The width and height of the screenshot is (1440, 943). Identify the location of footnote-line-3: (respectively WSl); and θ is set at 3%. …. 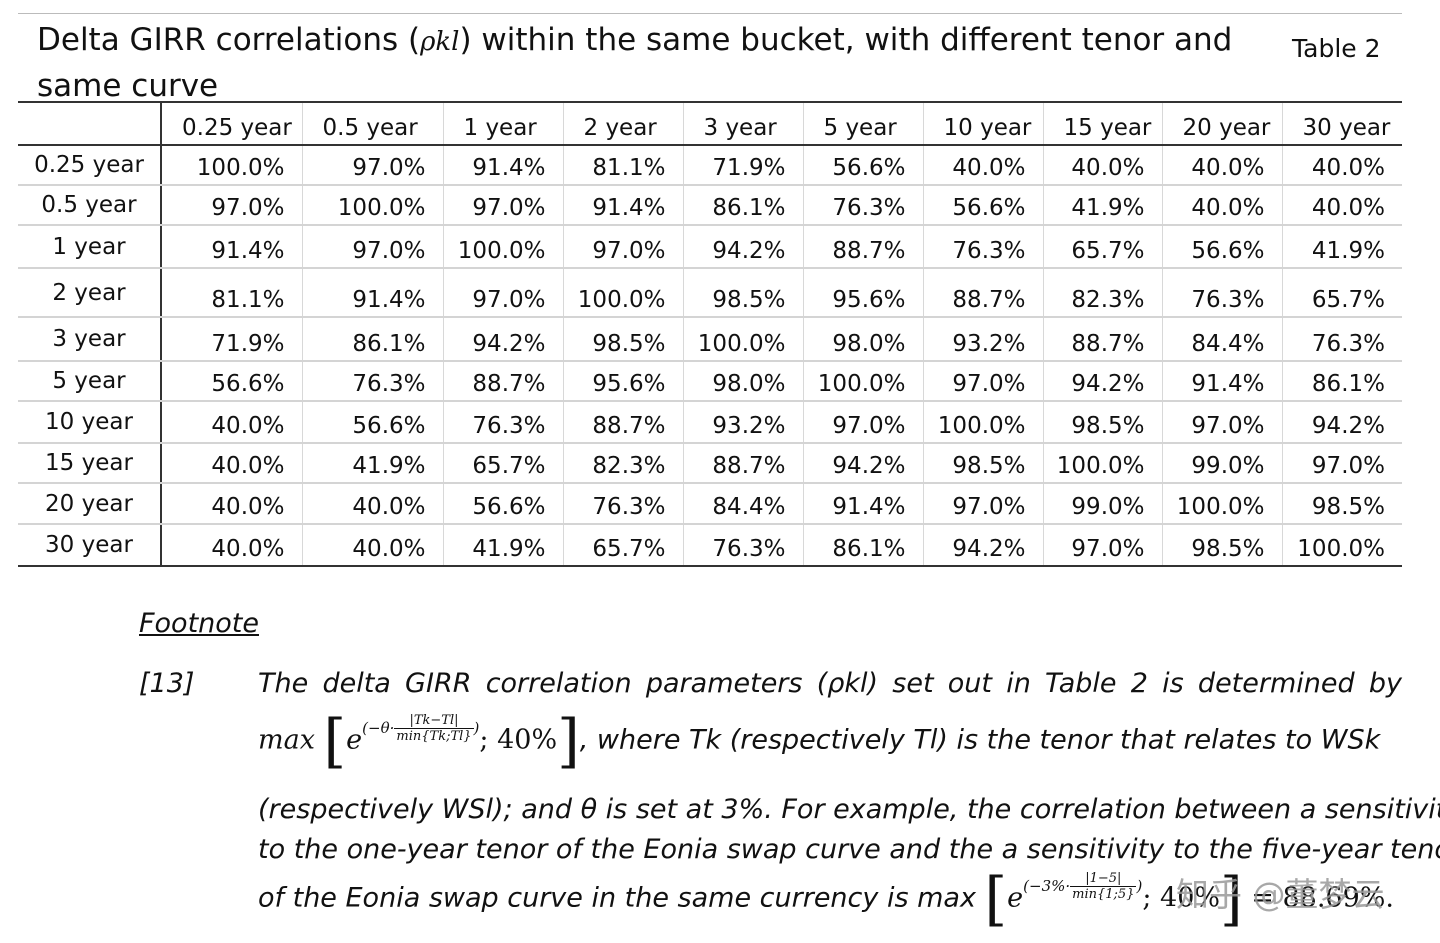
(849, 809).